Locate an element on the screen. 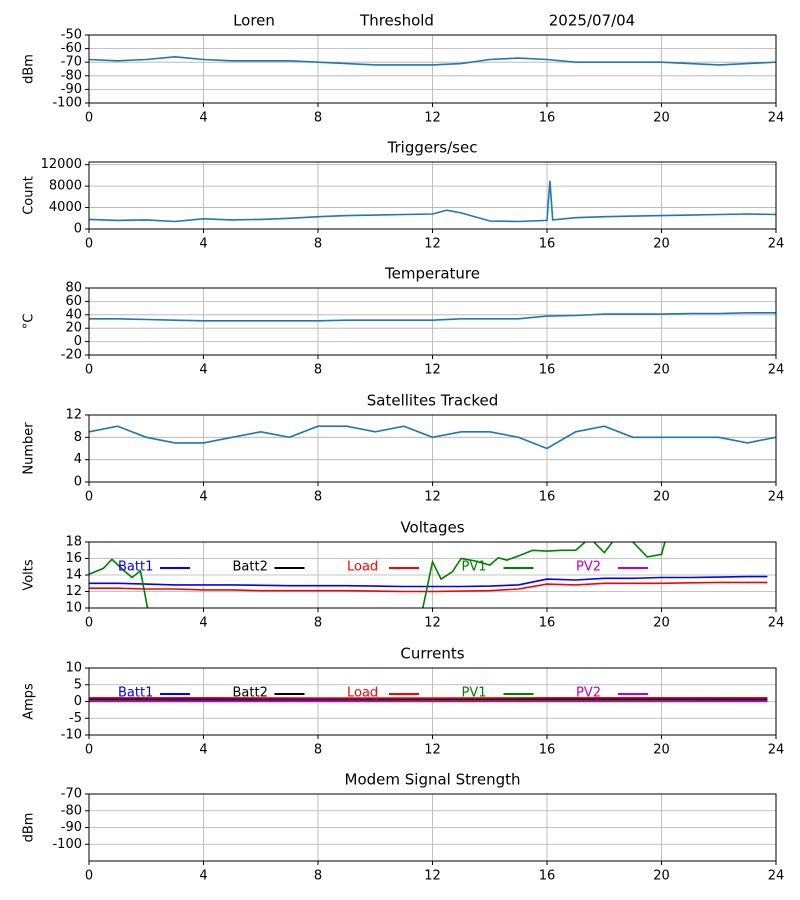 This screenshot has width=800, height=900. y-tick-label: 80 is located at coordinates (73, 288).